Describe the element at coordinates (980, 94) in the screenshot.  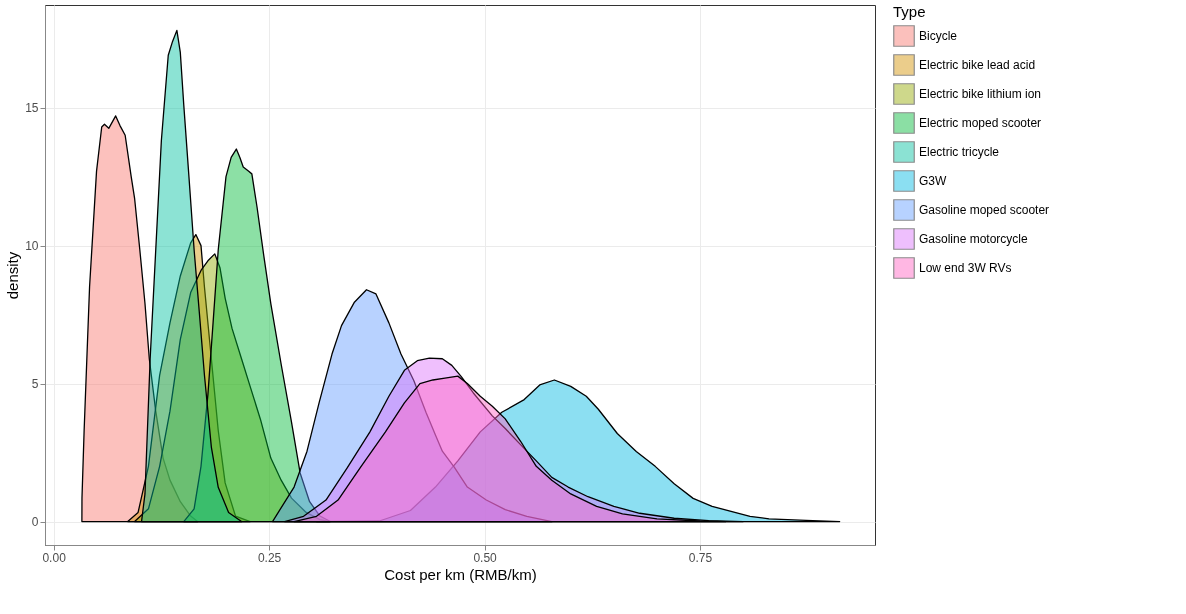
I see `legend-label: Electric bike lithium ion` at that location.